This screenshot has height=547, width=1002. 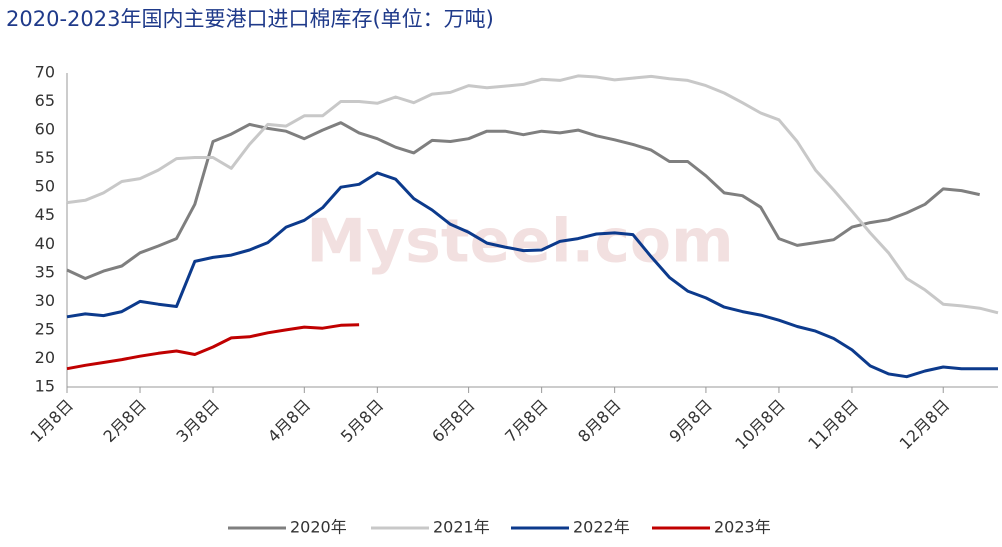 I want to click on chart-title: 2020-2023年国内主要港口进口棉库存(单位：万吨), so click(x=250, y=19).